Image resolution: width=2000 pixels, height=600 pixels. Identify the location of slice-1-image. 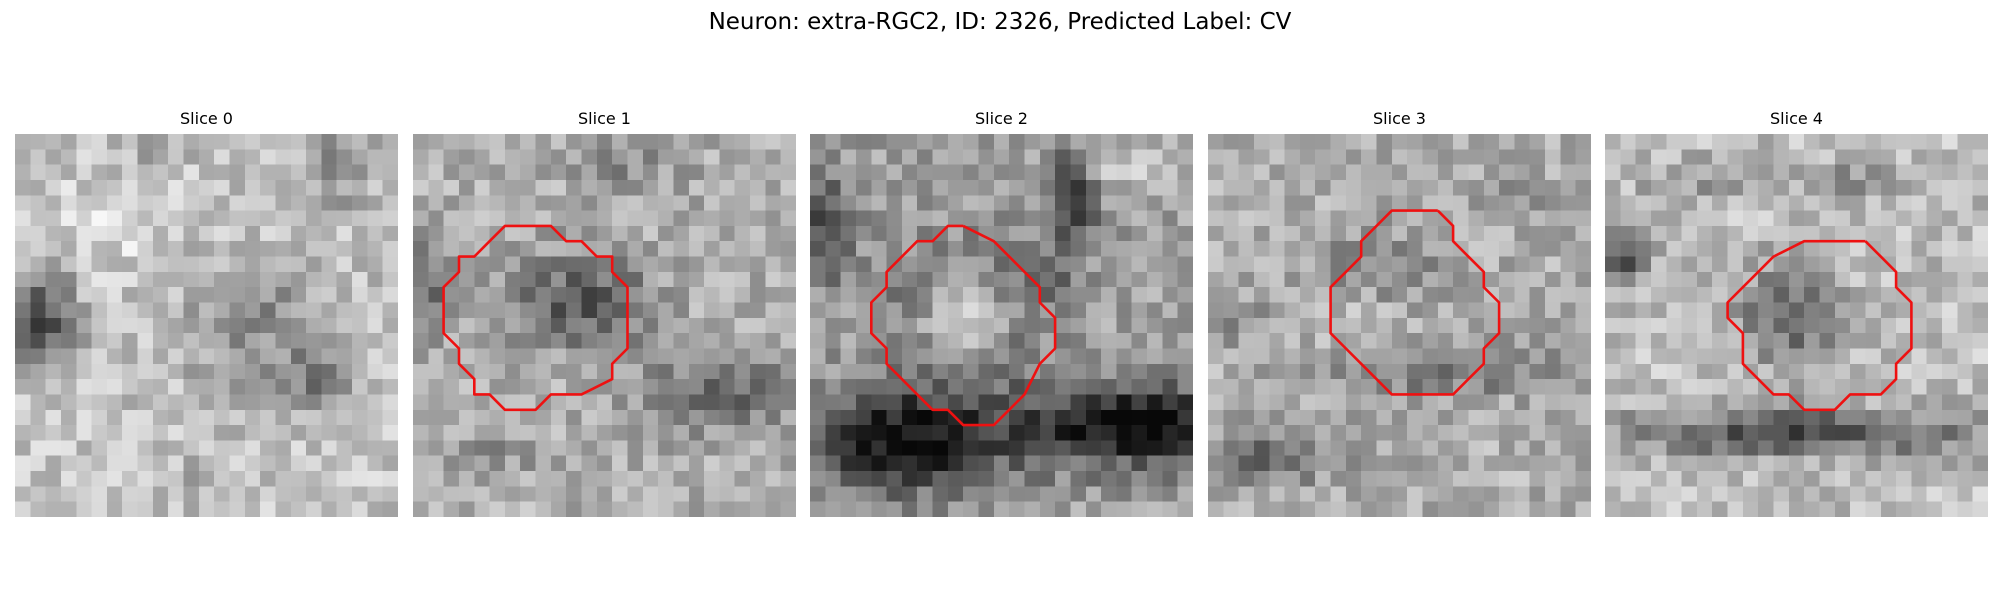
(604, 325).